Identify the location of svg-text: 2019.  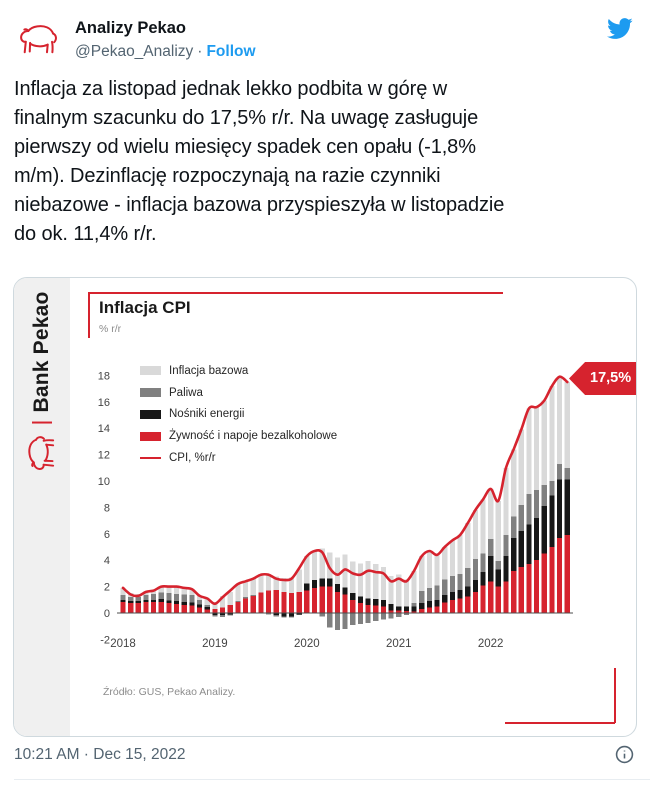
(215, 644).